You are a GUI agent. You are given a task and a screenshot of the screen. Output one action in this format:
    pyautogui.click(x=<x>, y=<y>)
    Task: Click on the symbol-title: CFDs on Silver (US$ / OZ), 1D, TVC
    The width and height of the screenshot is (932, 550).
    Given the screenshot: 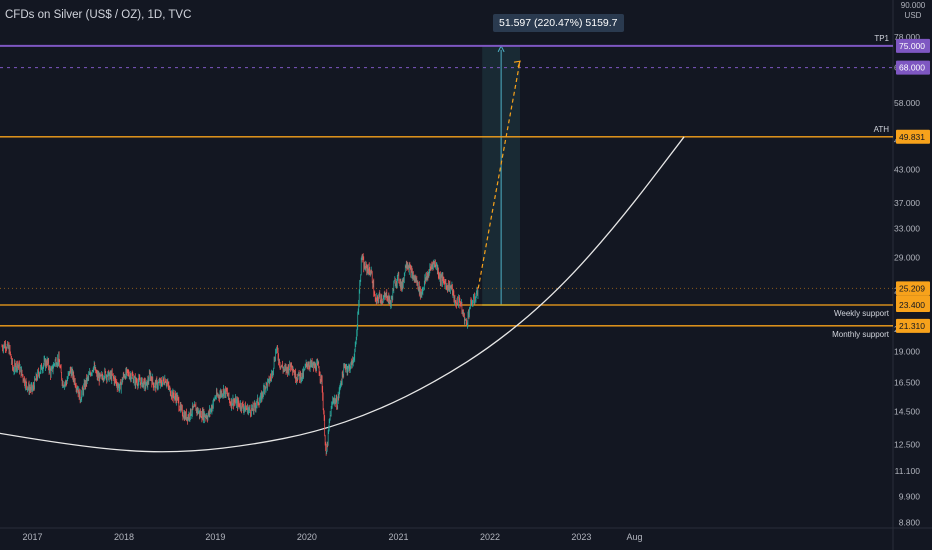 What is the action you would take?
    pyautogui.click(x=98, y=15)
    